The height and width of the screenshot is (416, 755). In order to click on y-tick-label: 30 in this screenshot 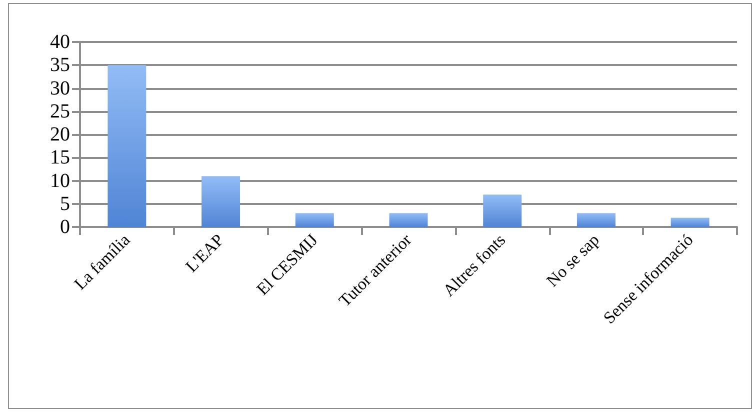, I will do `click(60, 88)`.